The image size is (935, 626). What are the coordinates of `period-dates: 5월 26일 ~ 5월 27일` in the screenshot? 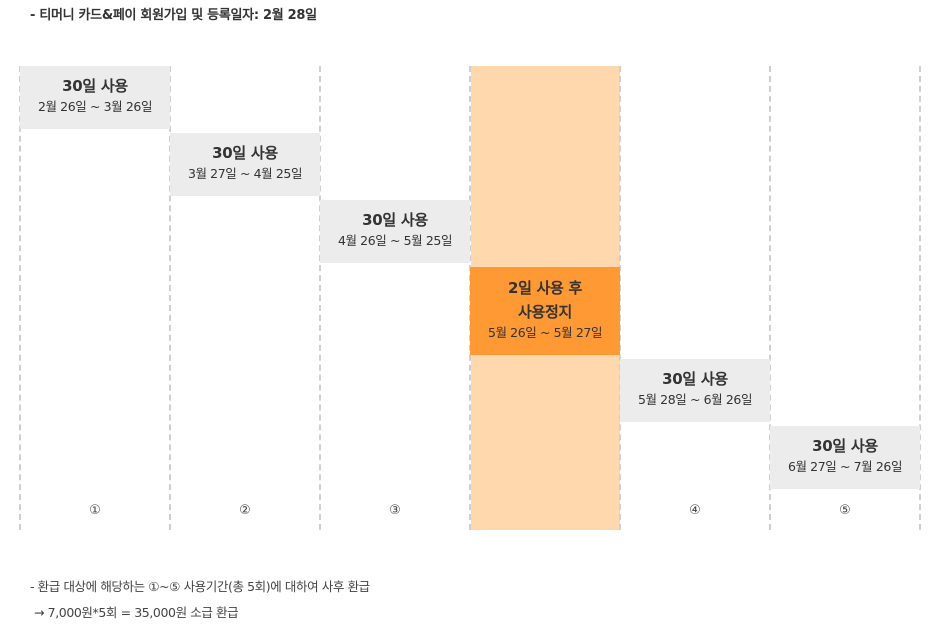 It's located at (545, 332).